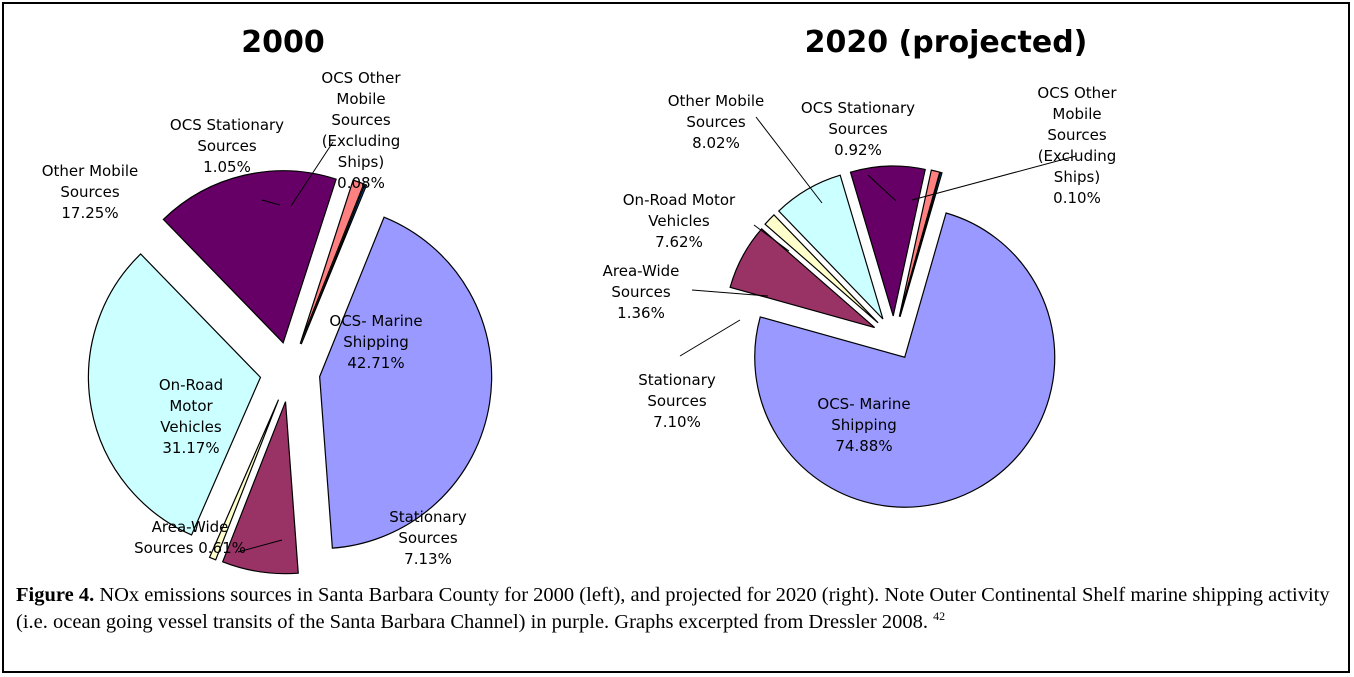 The height and width of the screenshot is (677, 1354). What do you see at coordinates (939, 616) in the screenshot?
I see `caption-footnote: 42` at bounding box center [939, 616].